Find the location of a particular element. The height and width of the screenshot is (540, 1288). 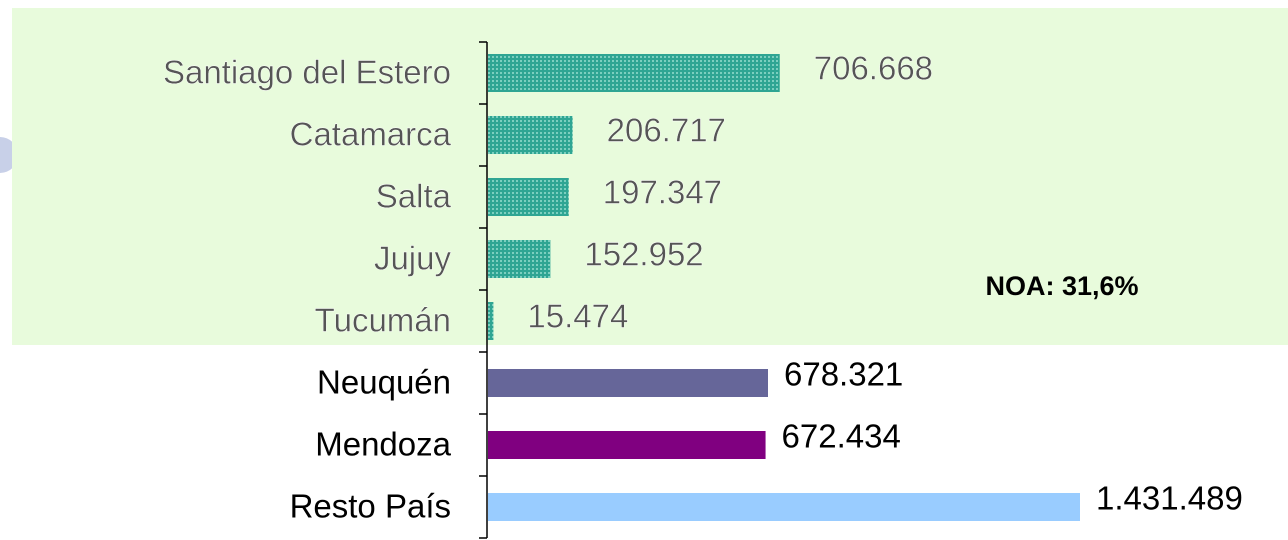

data-label: 706.668 is located at coordinates (873, 68).